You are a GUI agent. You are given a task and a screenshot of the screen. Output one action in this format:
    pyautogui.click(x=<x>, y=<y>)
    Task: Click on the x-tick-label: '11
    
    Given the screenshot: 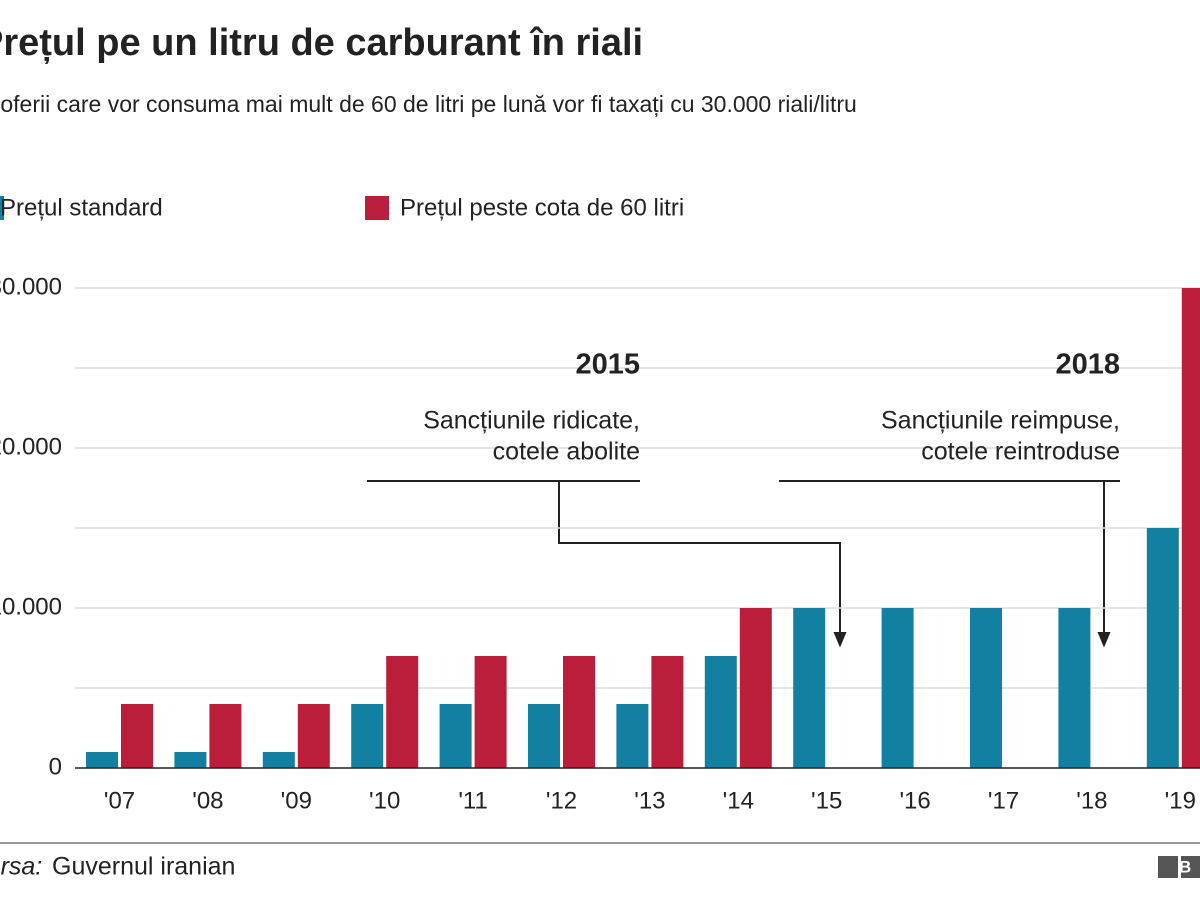 What is the action you would take?
    pyautogui.click(x=473, y=800)
    